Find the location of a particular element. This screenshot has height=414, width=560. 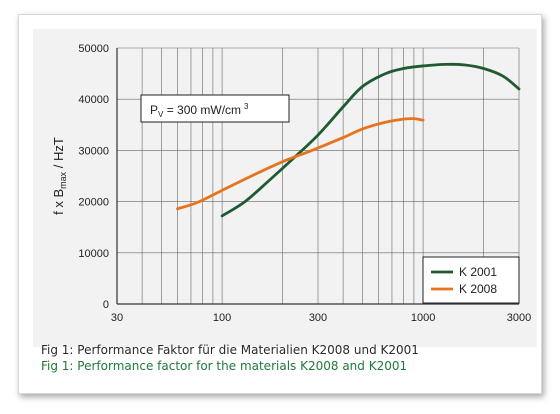

y-tick-label: 10000 is located at coordinates (93, 254).